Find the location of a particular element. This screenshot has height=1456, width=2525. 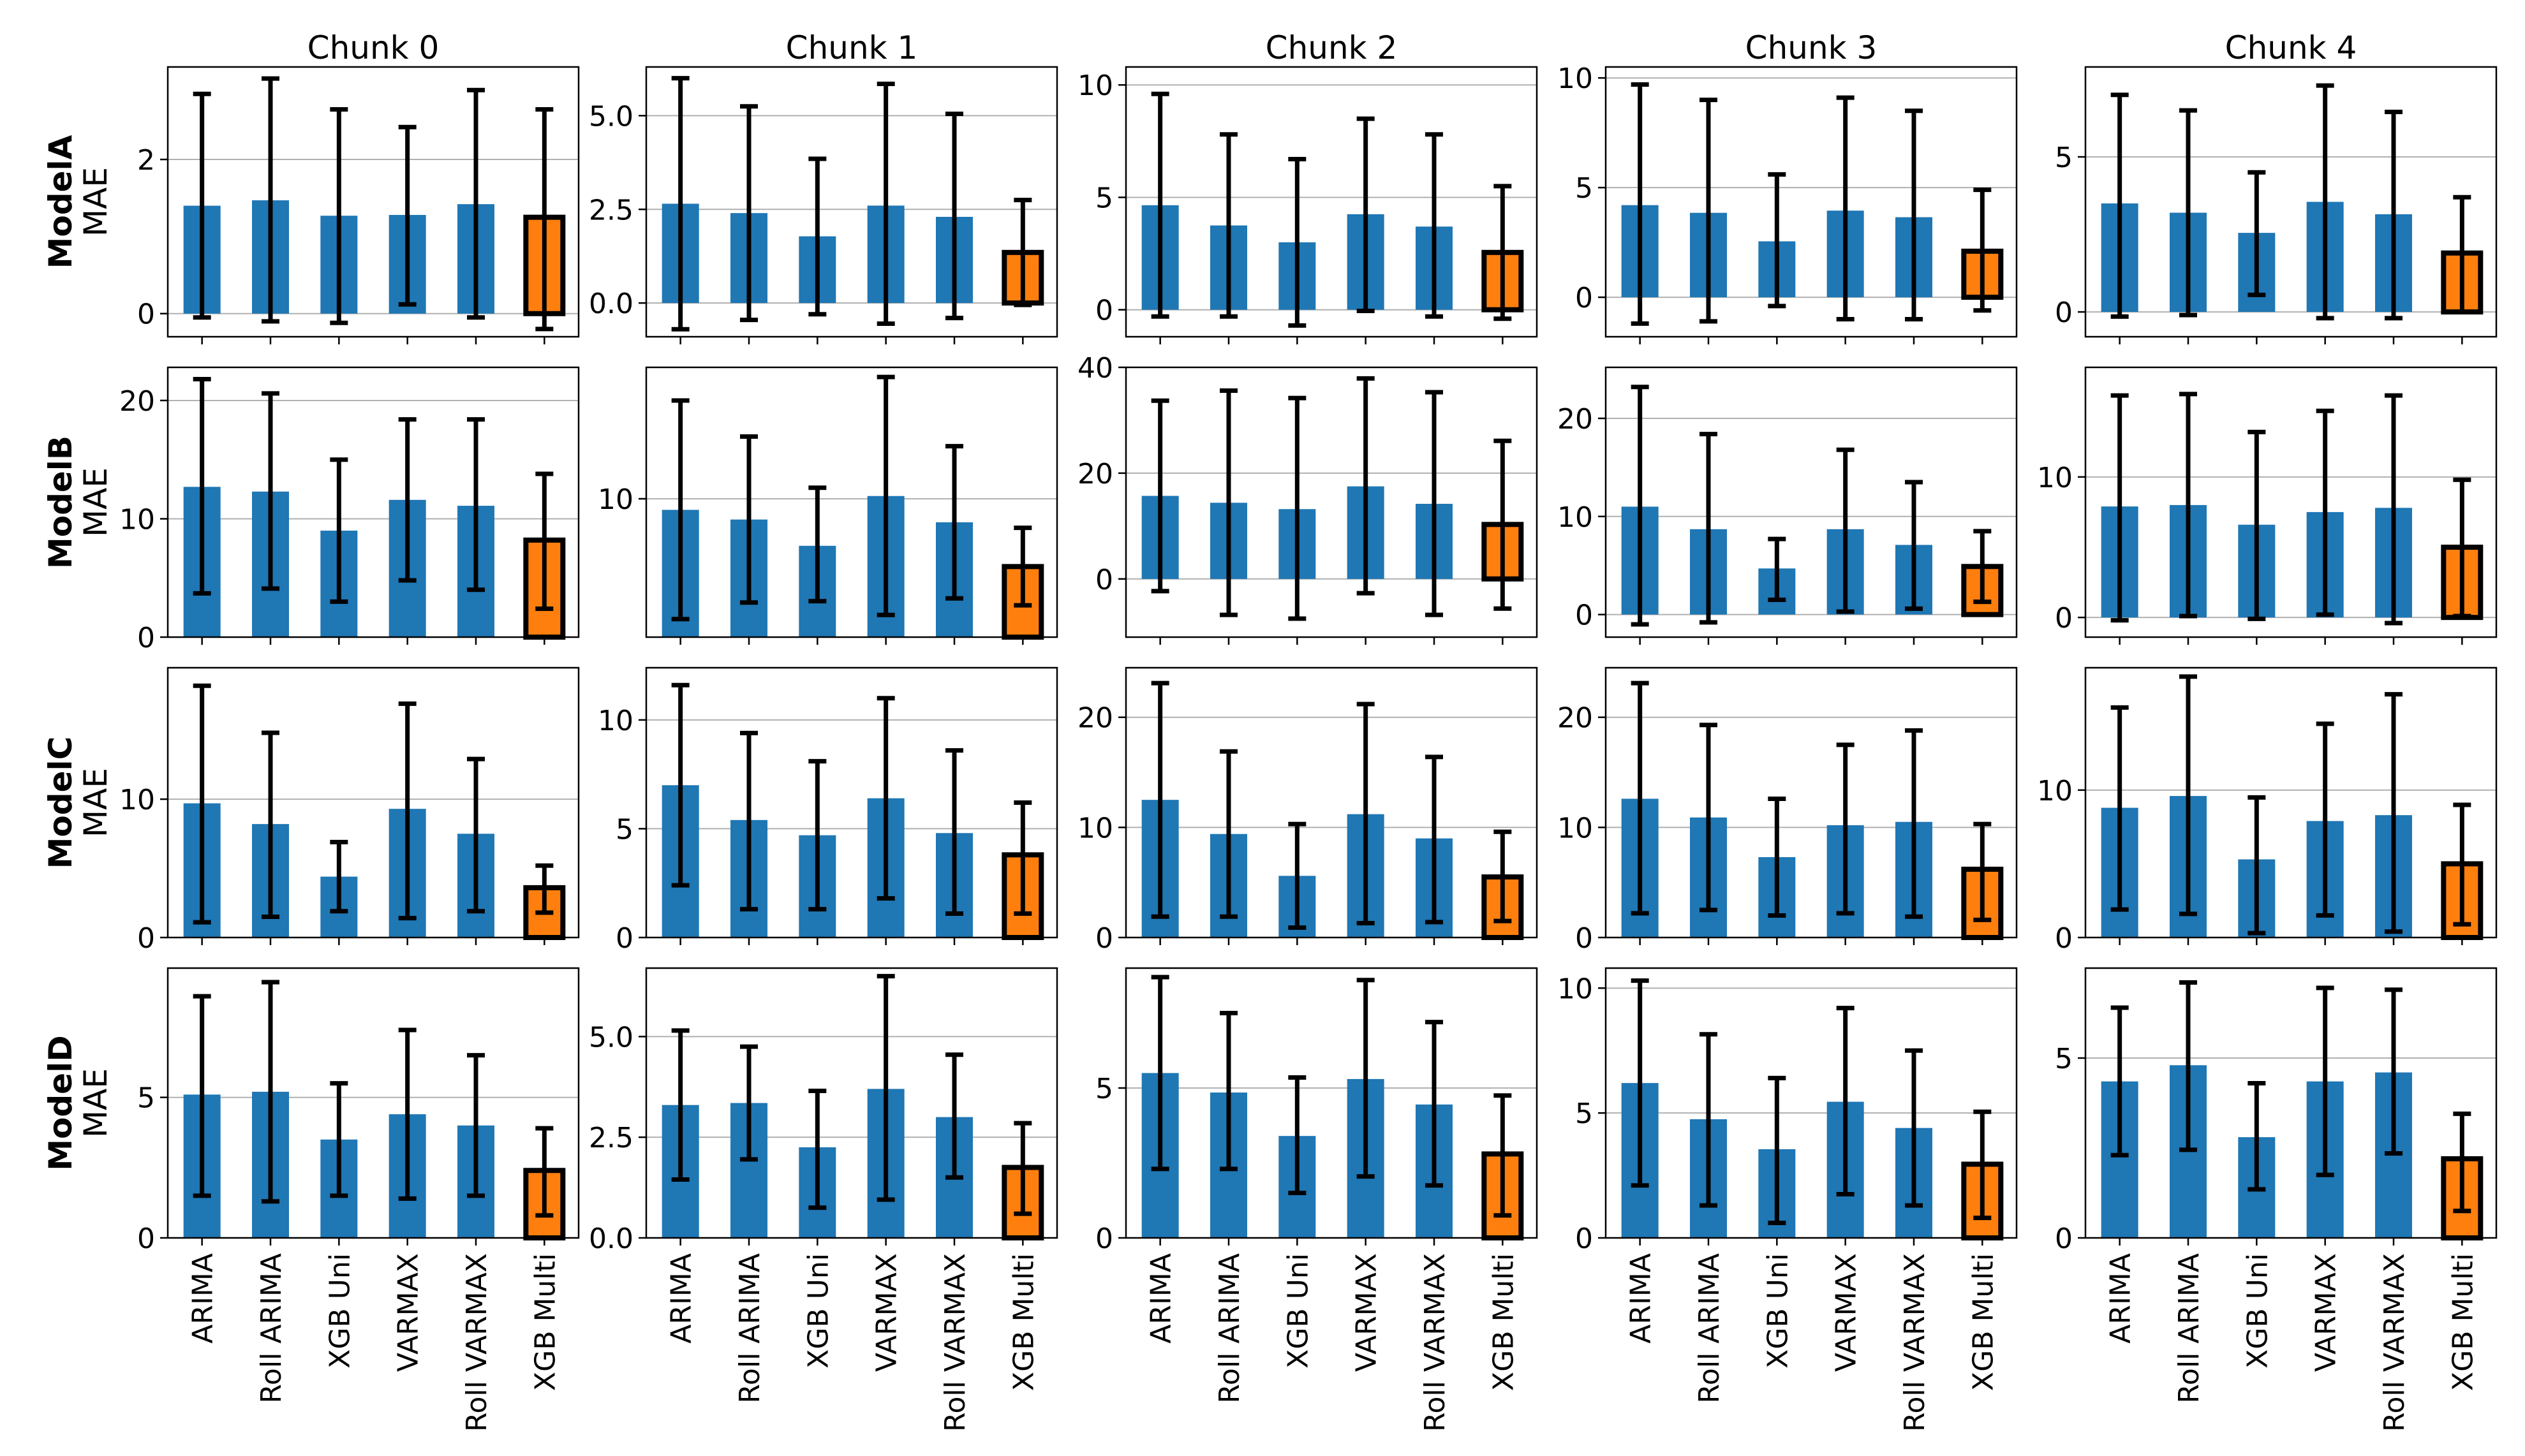

panel-modelc-chunk-0: 0 10 is located at coordinates (350, 810).